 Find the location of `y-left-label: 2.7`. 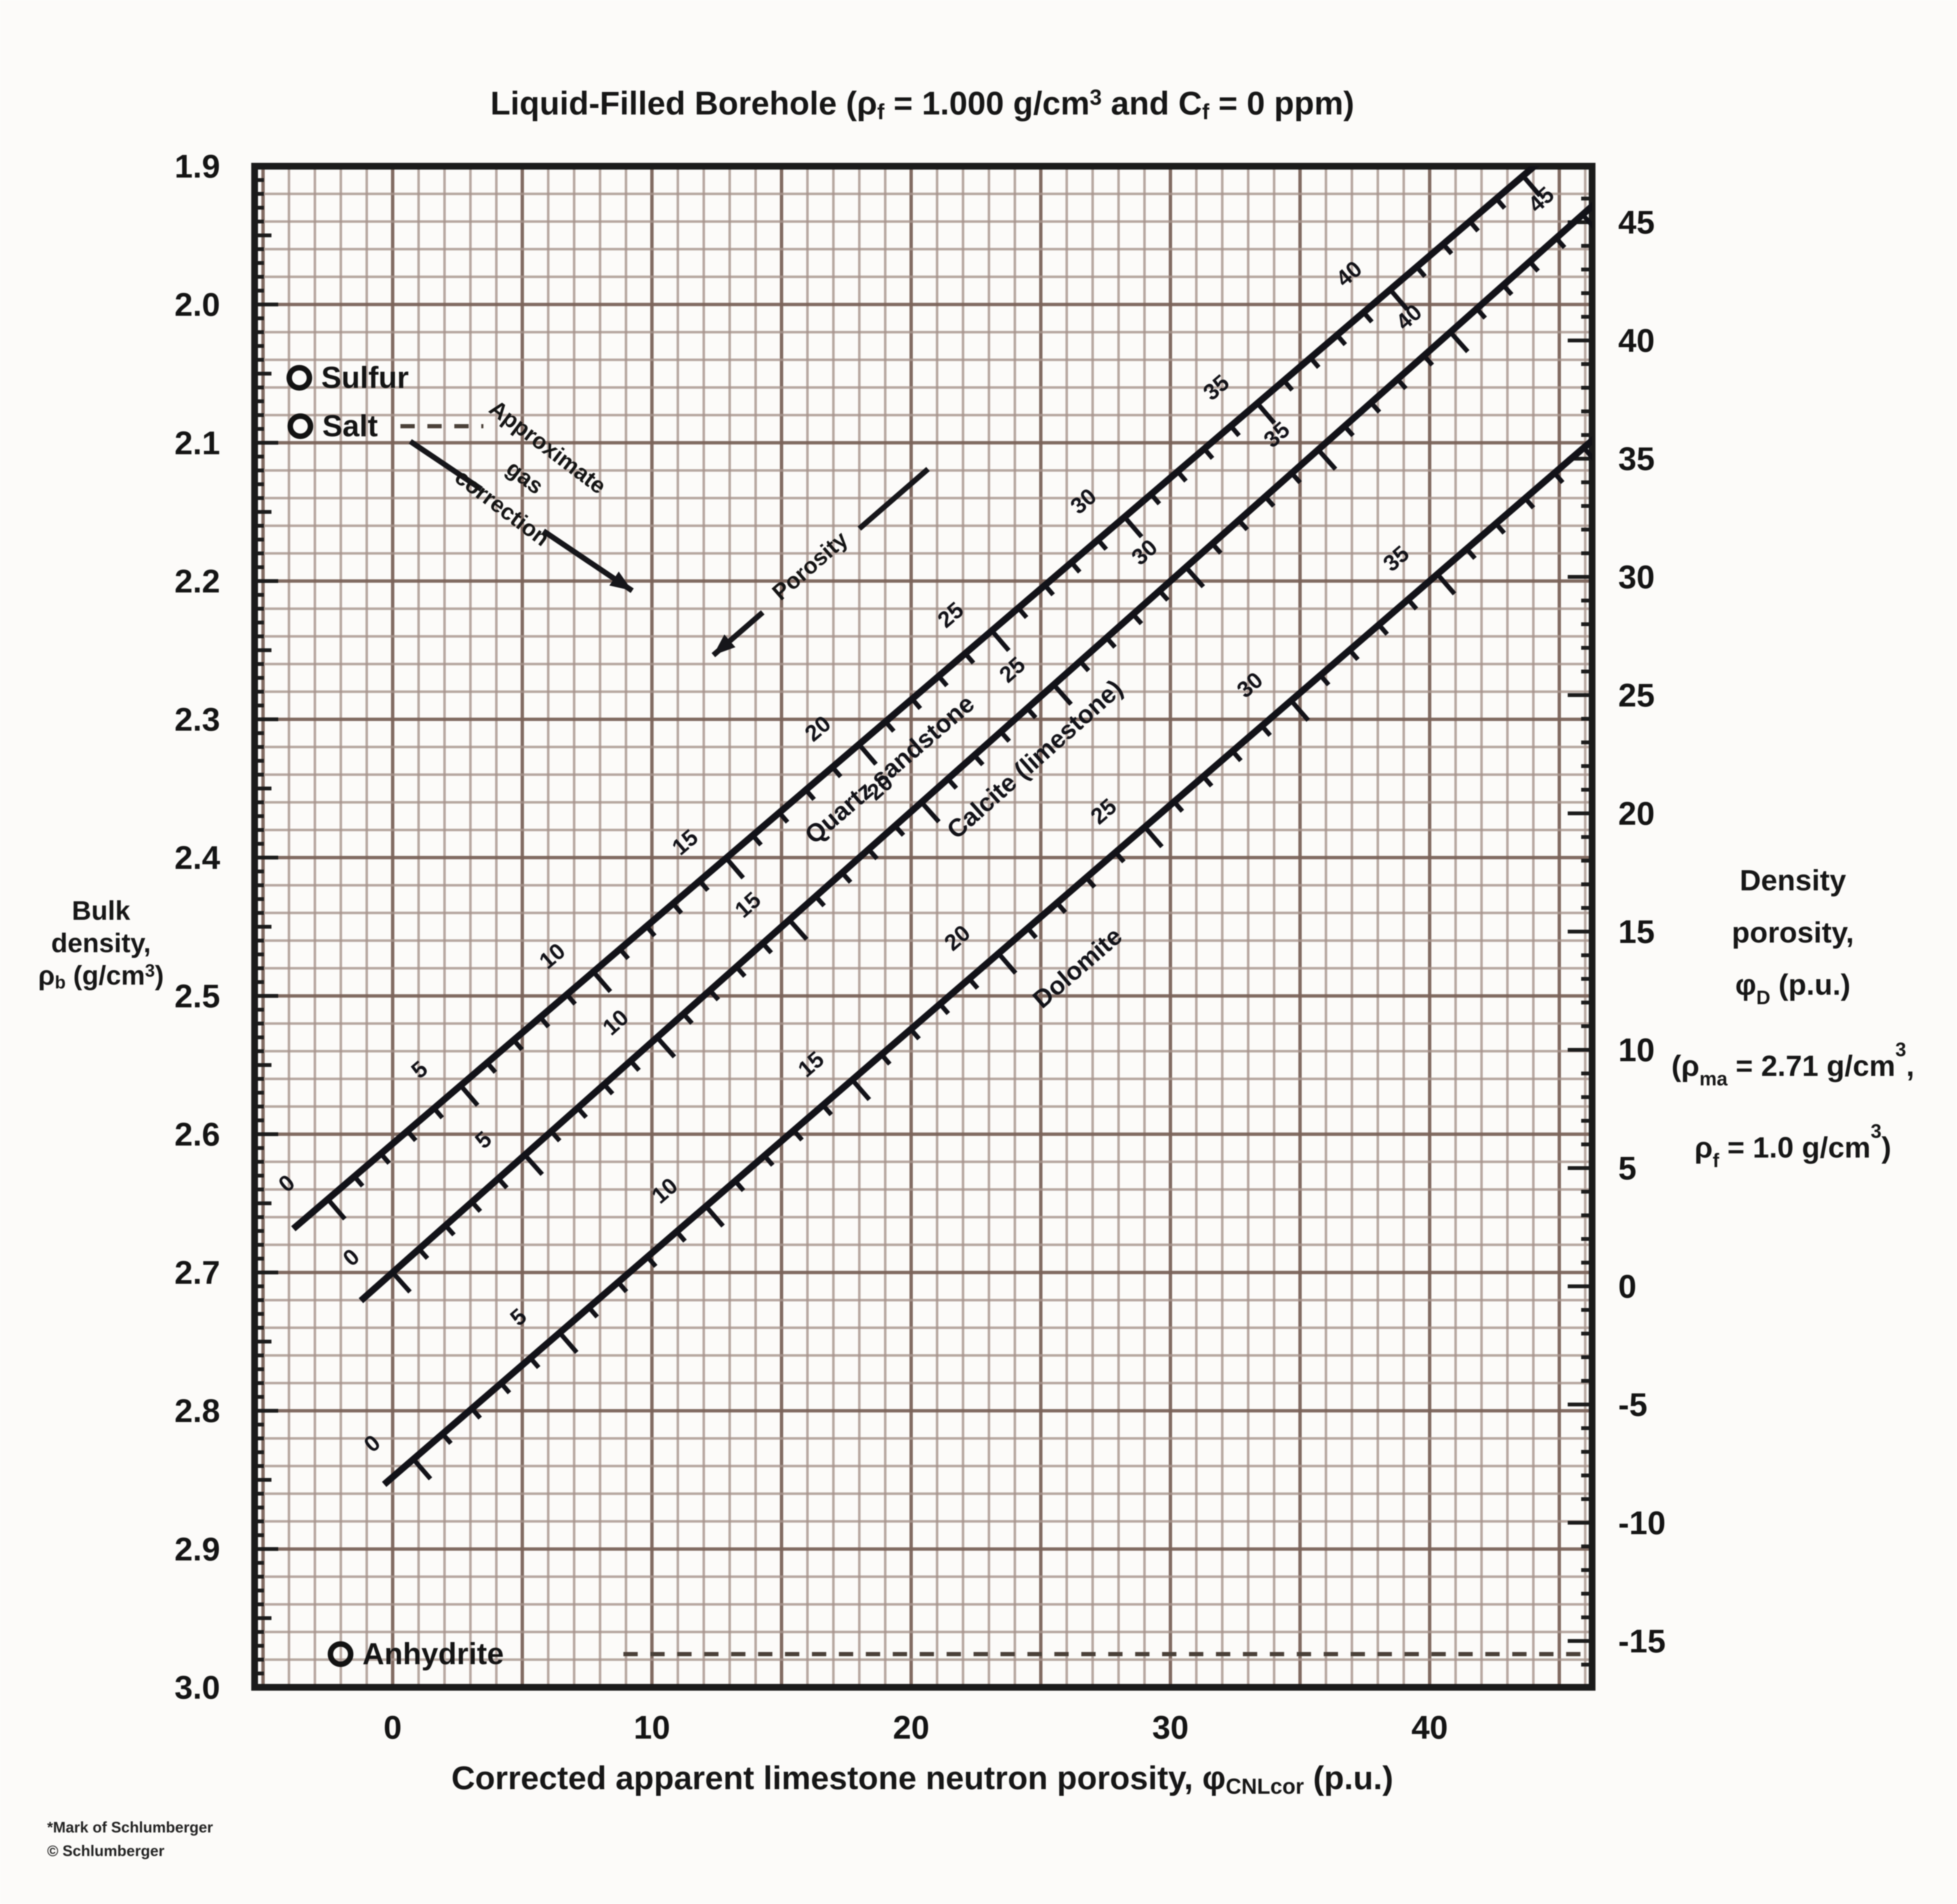

y-left-label: 2.7 is located at coordinates (197, 1273).